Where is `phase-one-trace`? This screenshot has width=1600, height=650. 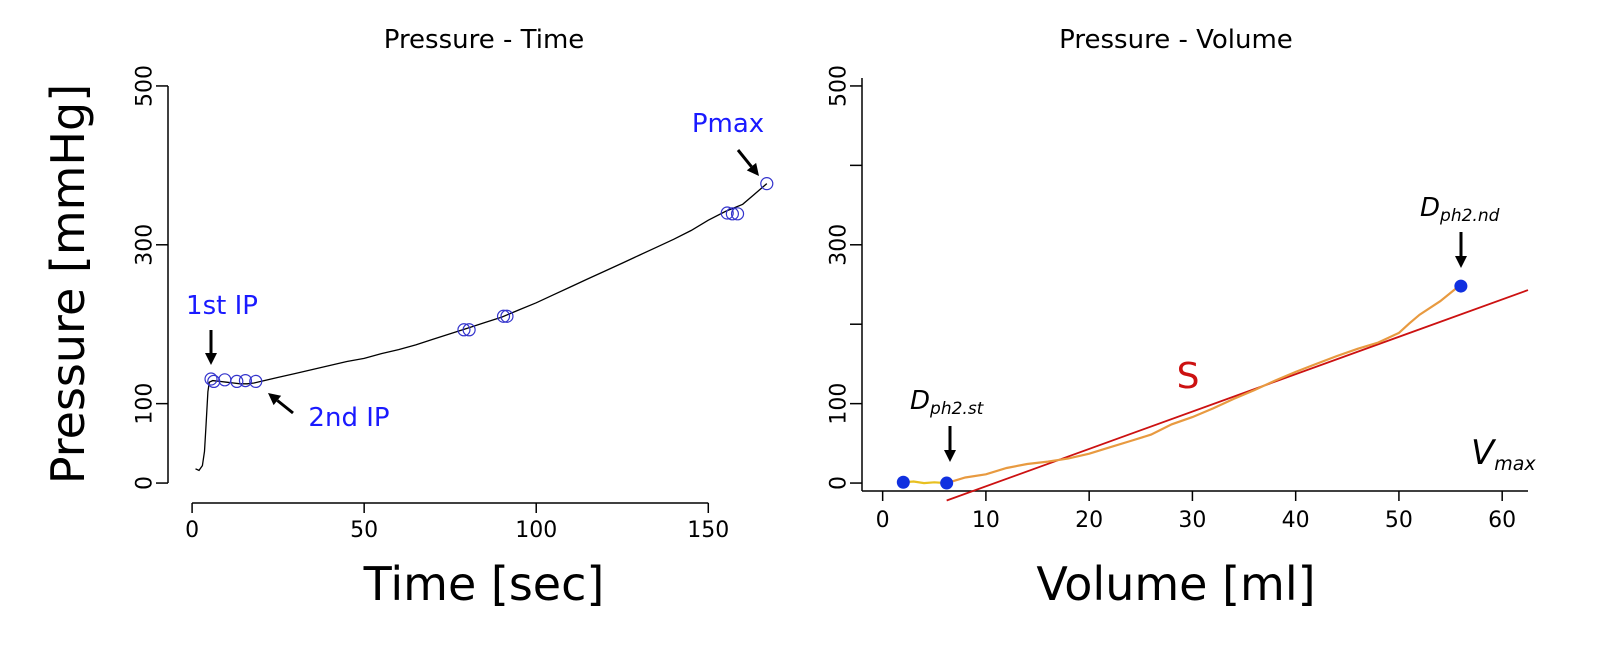 phase-one-trace is located at coordinates (925, 482).